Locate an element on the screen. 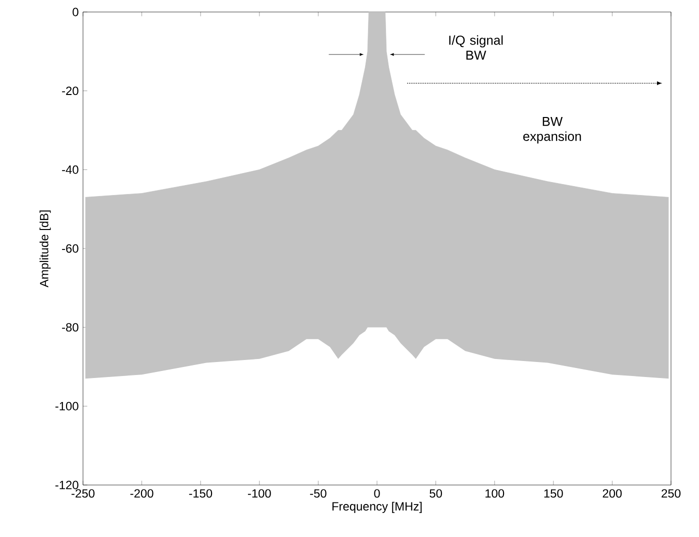 This screenshot has width=699, height=537. annotation: BW expansion is located at coordinates (552, 130).